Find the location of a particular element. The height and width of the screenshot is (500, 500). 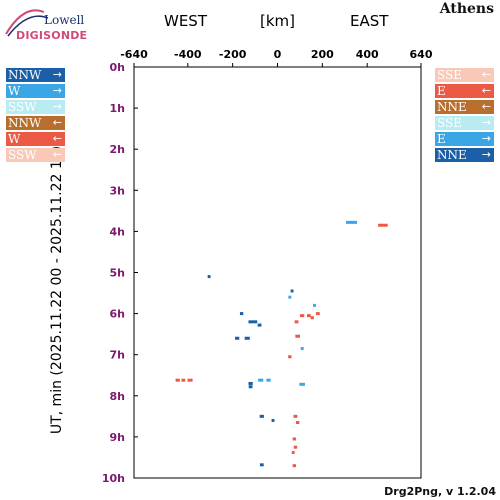

y-tick-label: 3h is located at coordinates (118, 190).